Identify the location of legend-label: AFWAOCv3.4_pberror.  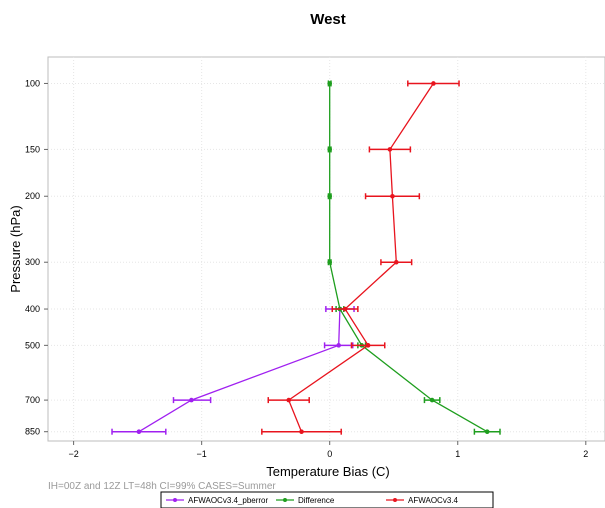
(228, 500).